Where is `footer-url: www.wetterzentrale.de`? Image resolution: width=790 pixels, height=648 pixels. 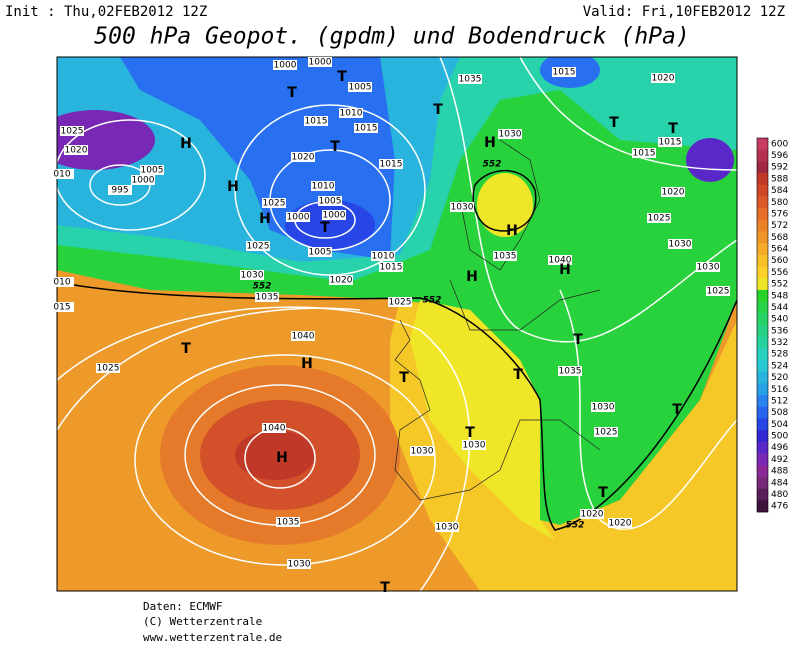 footer-url: www.wetterzentrale.de is located at coordinates (212, 637).